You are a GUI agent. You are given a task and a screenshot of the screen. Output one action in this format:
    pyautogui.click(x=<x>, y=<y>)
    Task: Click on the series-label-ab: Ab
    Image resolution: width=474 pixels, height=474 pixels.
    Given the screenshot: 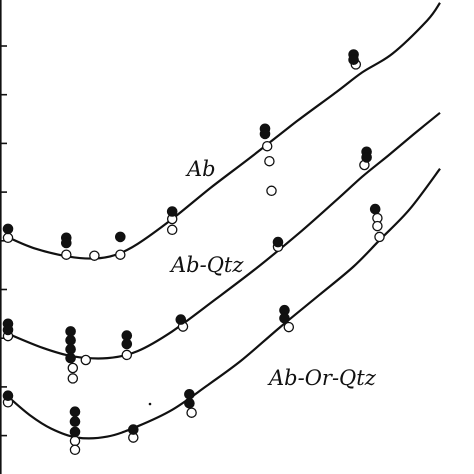 What is the action you would take?
    pyautogui.click(x=200, y=169)
    